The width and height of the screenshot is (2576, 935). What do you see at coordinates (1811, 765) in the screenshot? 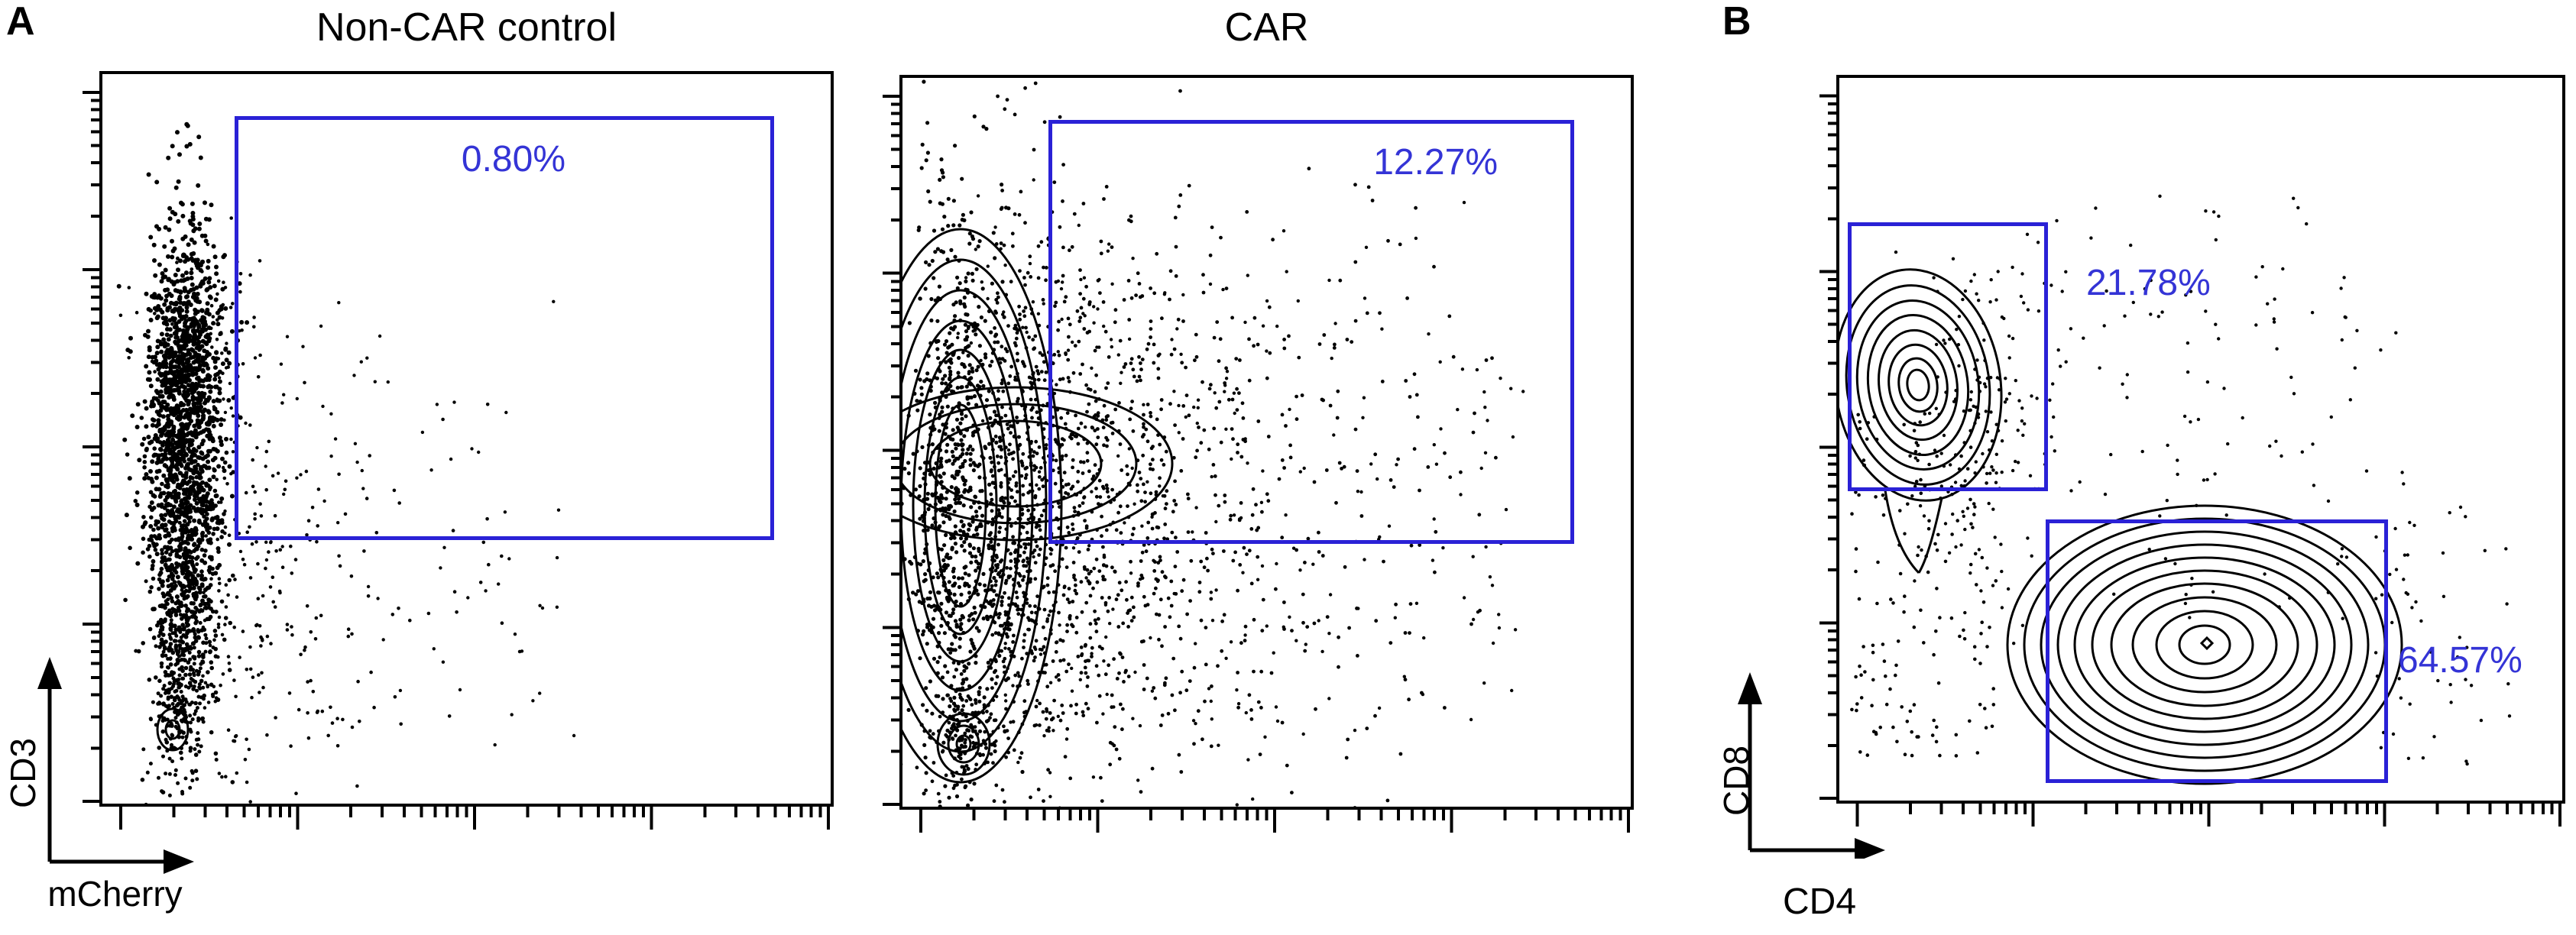
I see `axis-arrows-panel-b` at bounding box center [1811, 765].